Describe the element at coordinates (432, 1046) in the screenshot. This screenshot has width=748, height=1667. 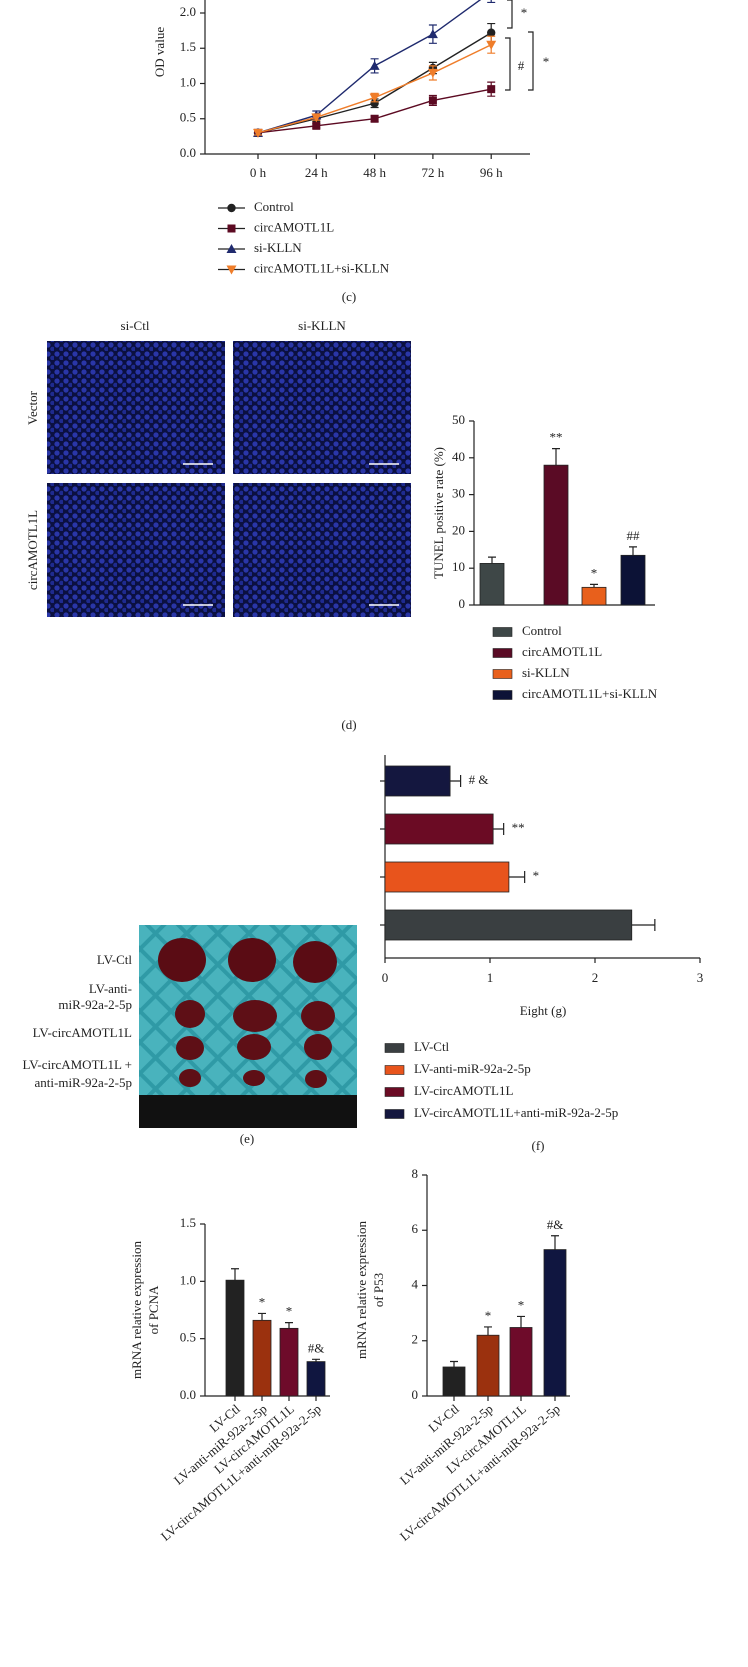
I see `legend-label: LV-Ctl` at that location.